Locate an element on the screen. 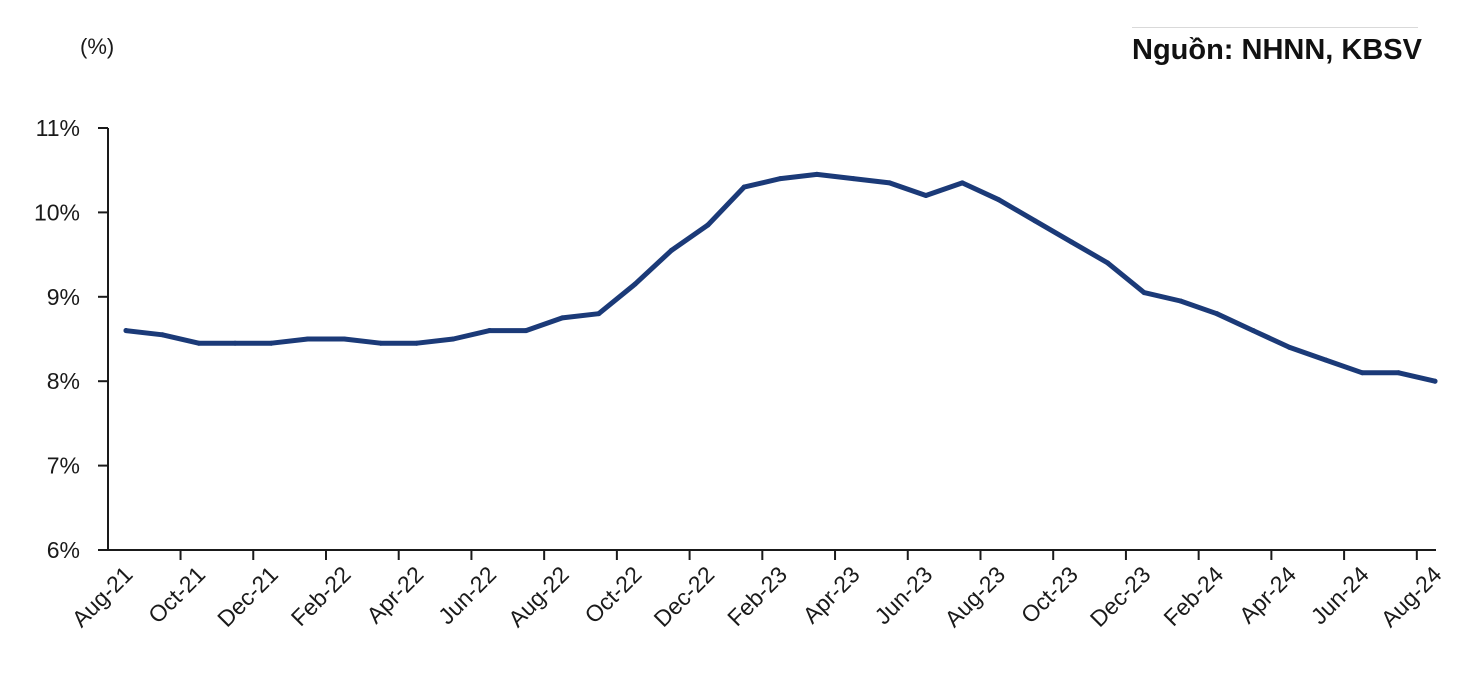 The height and width of the screenshot is (684, 1476). x-tick-label: Jun-24 is located at coordinates (1340, 595).